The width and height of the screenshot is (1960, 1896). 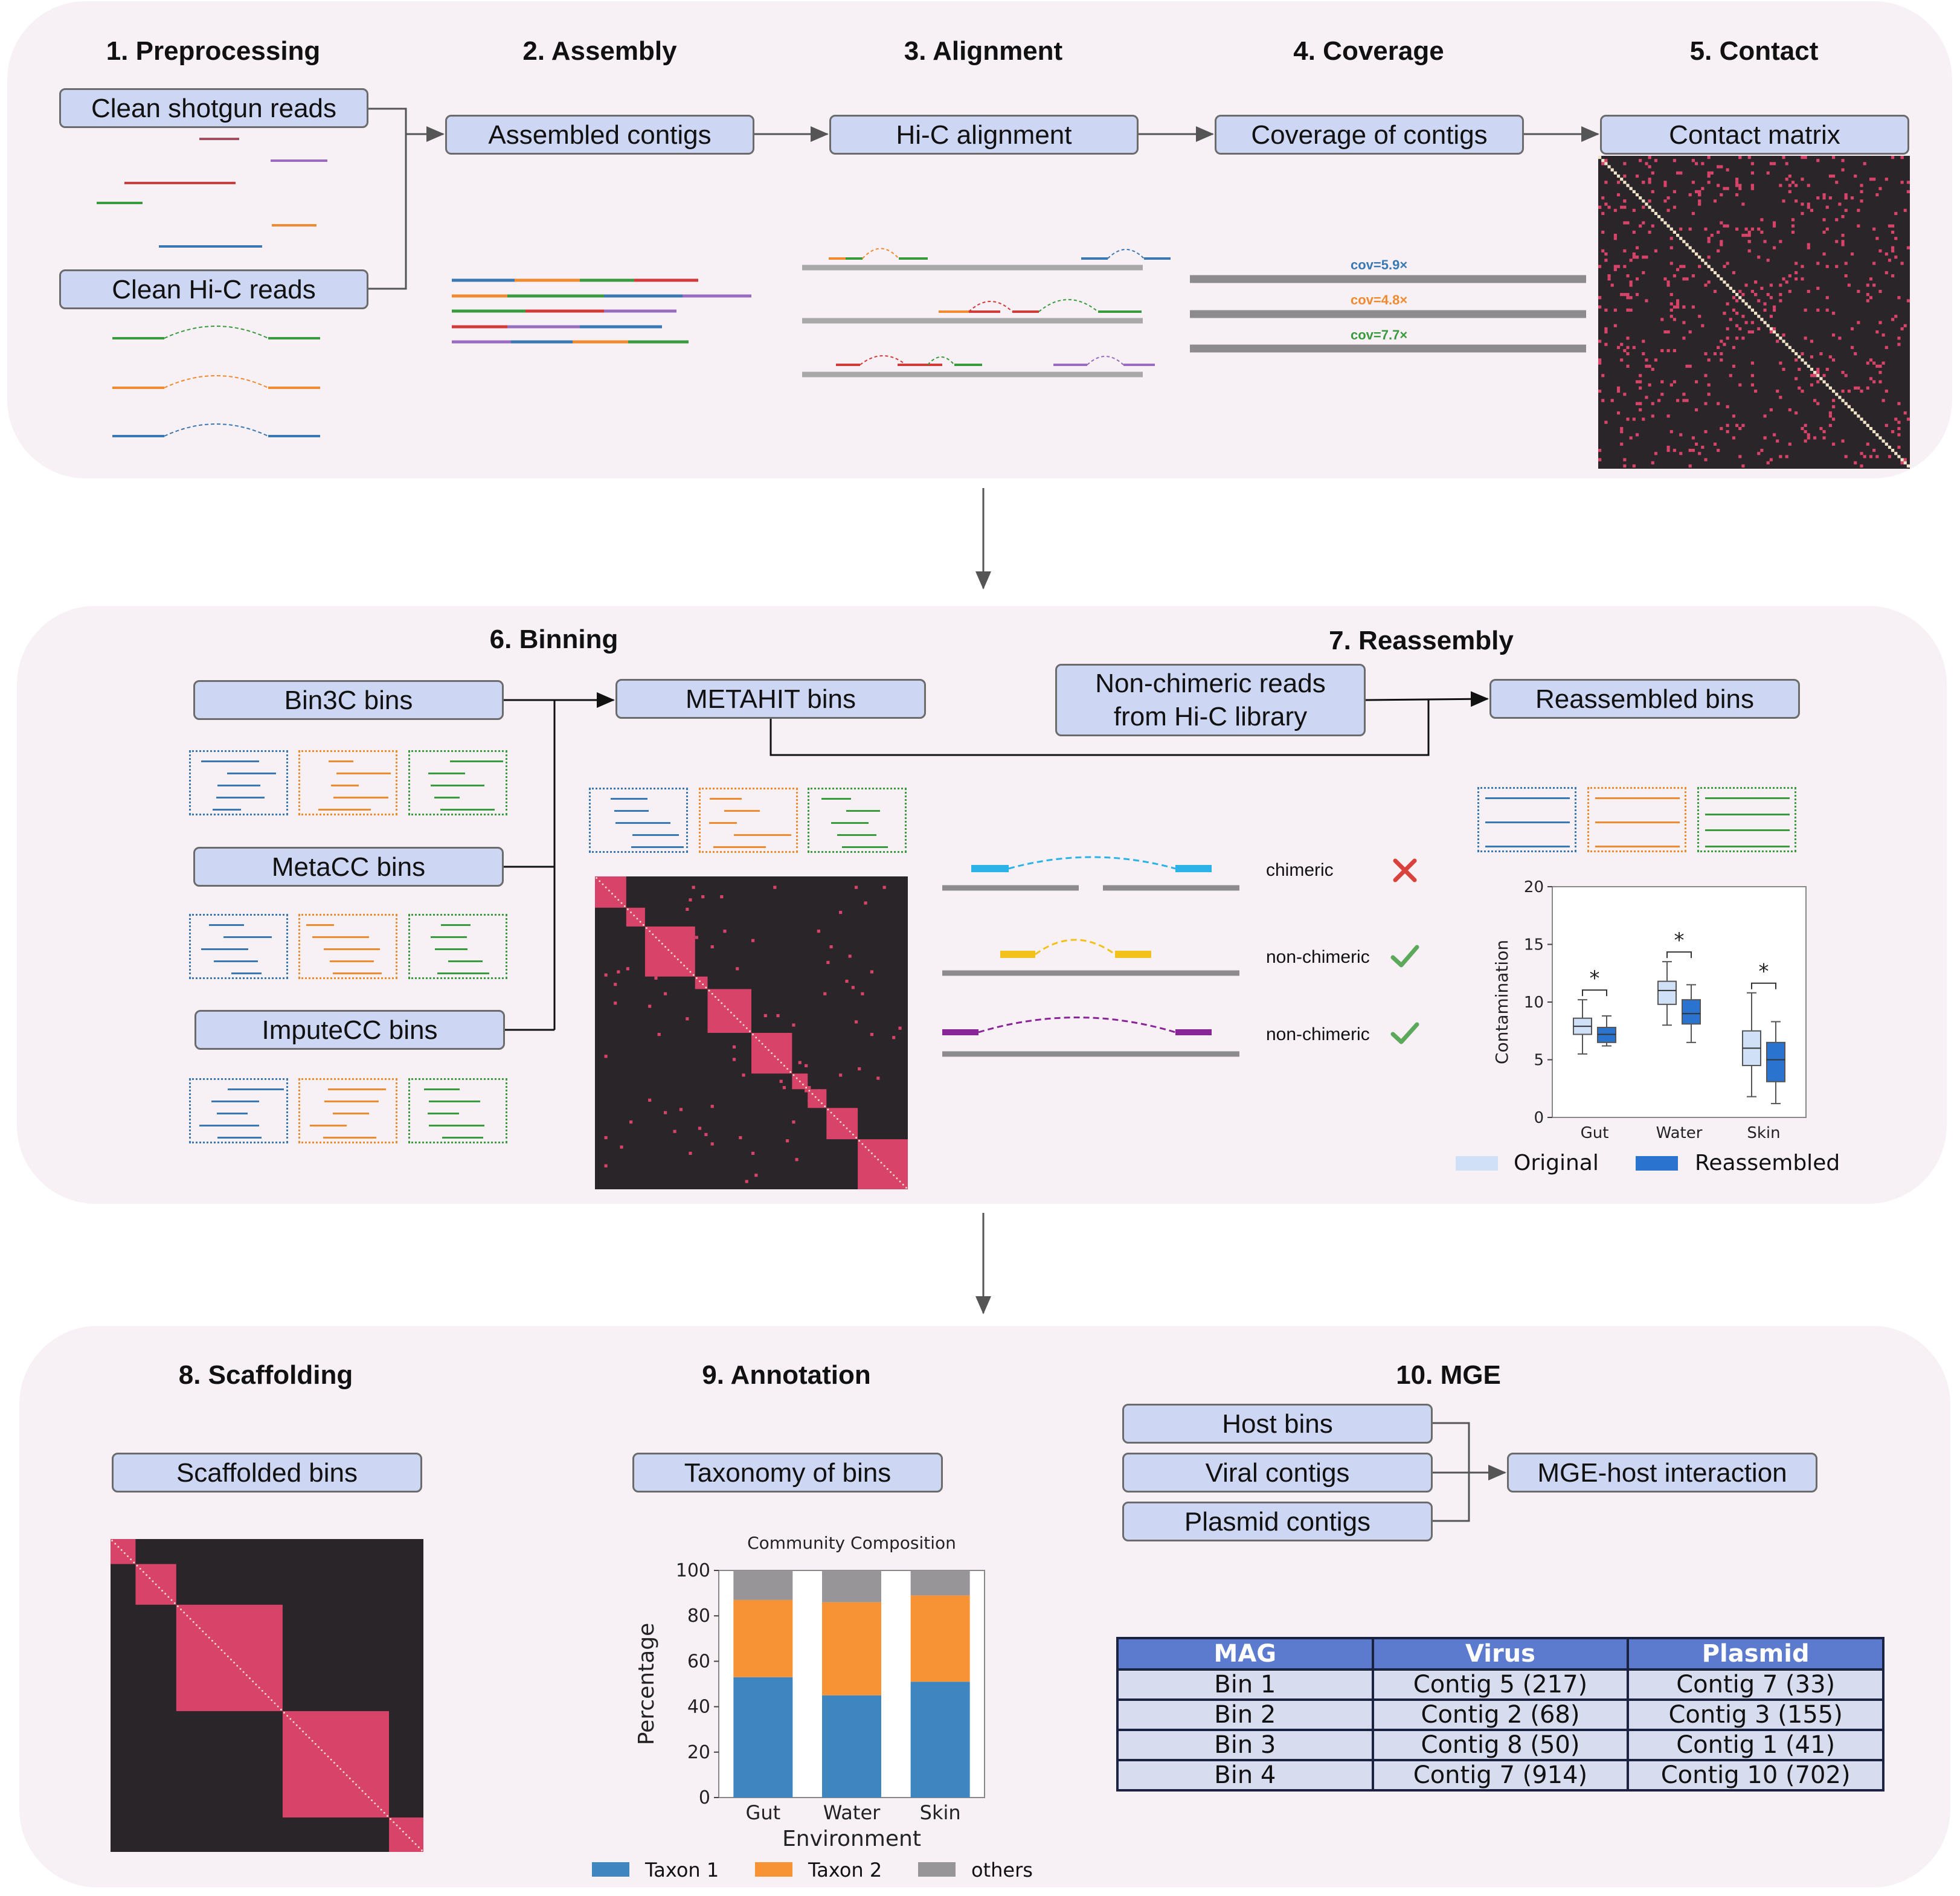 What do you see at coordinates (1754, 135) in the screenshot?
I see `node-contact-matrix: Contact matrix` at bounding box center [1754, 135].